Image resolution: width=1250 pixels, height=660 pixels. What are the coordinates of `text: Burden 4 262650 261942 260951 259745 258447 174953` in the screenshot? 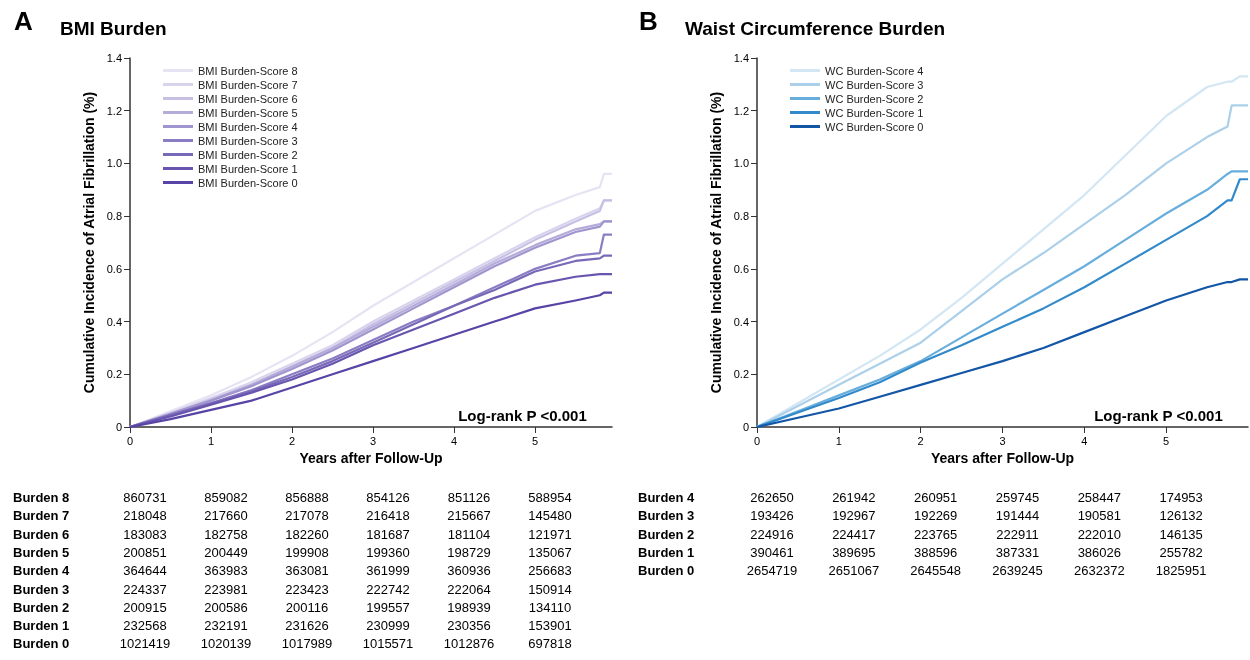 It's located at (920, 497).